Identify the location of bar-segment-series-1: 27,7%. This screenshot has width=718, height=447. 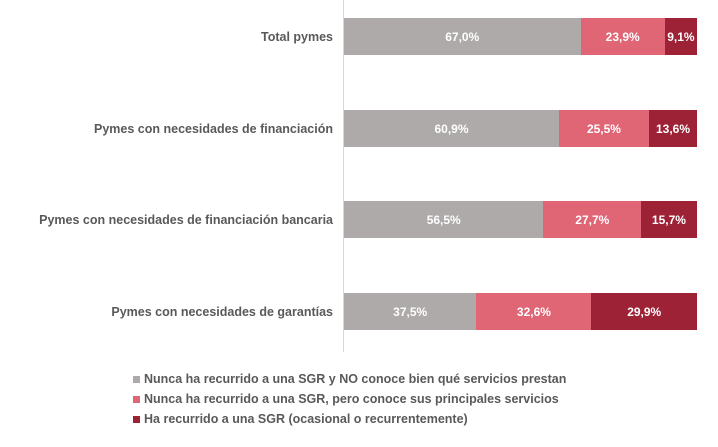
(592, 219).